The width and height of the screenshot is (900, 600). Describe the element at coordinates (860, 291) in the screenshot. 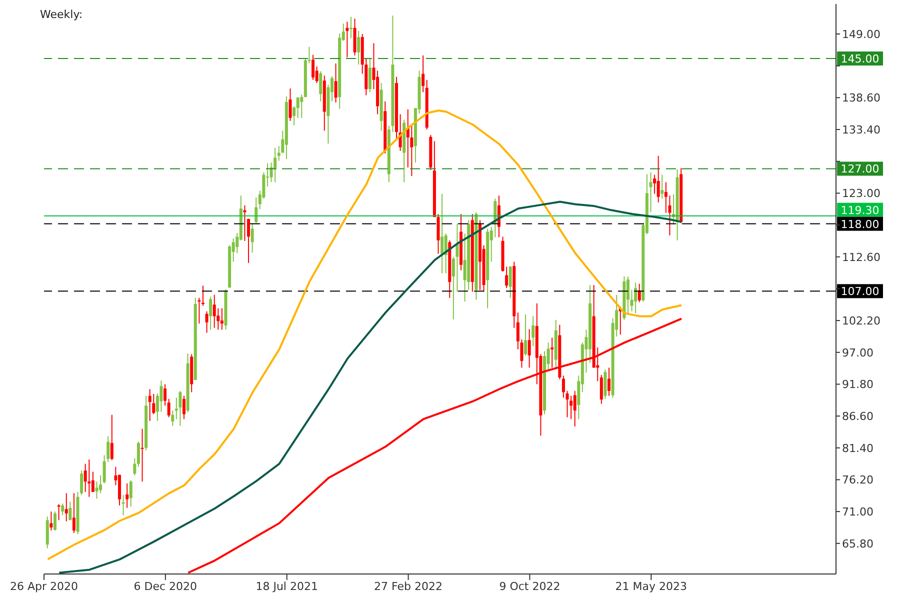

I see `ref-line-label: 107.00` at that location.